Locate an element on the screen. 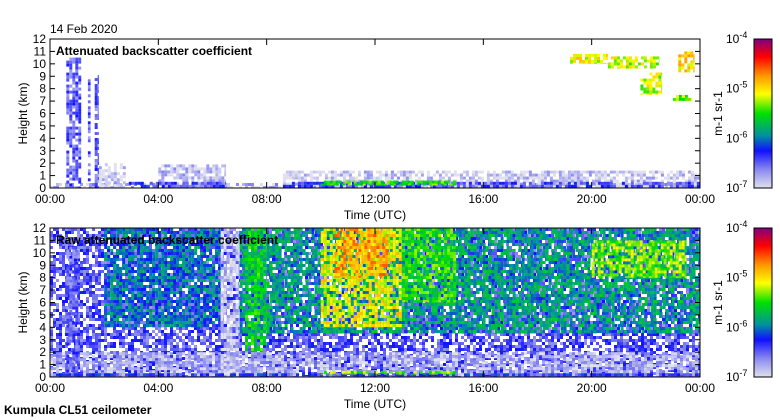 Image resolution: width=780 pixels, height=420 pixels. heatmap-region is located at coordinates (388, 183).